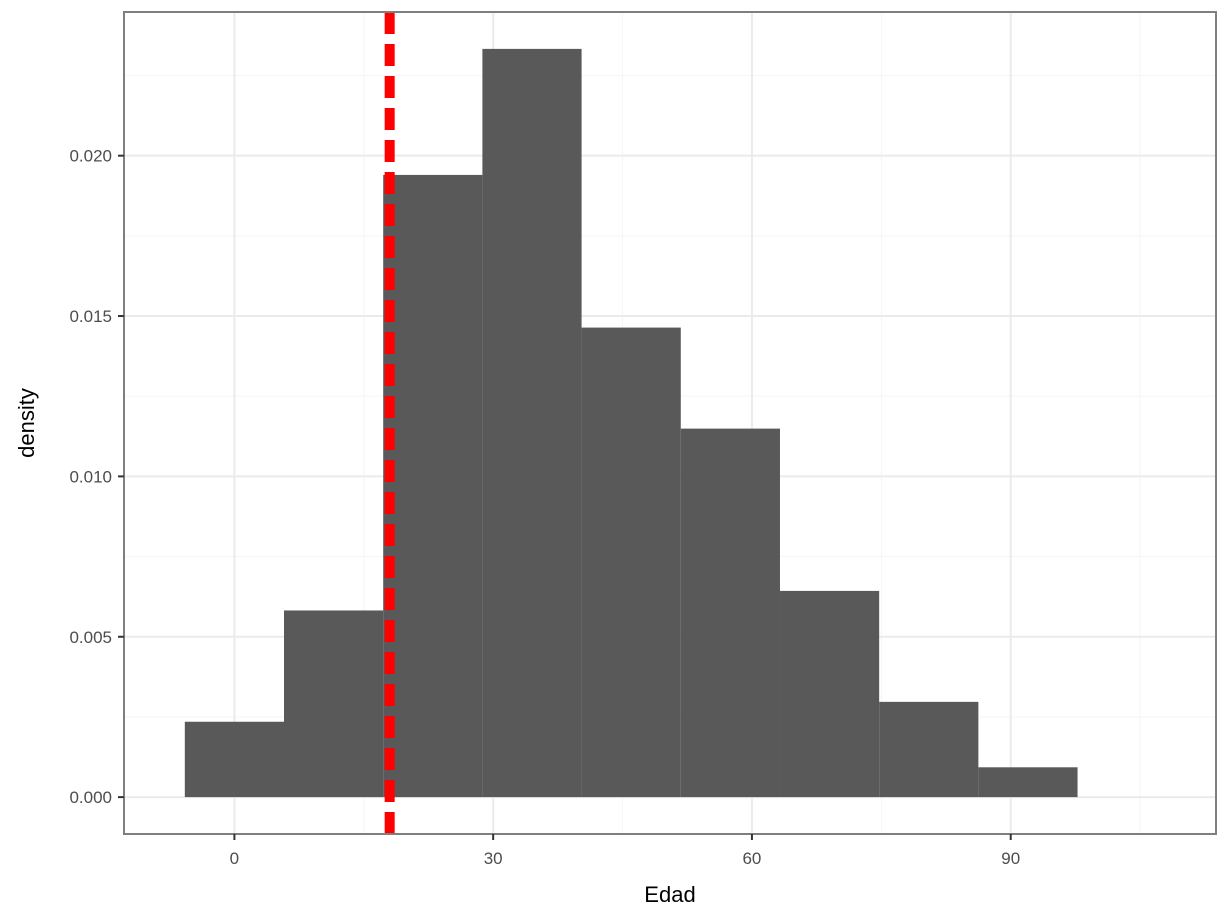 This screenshot has width=1228, height=921. I want to click on y-tick-label: 0.020, so click(90, 156).